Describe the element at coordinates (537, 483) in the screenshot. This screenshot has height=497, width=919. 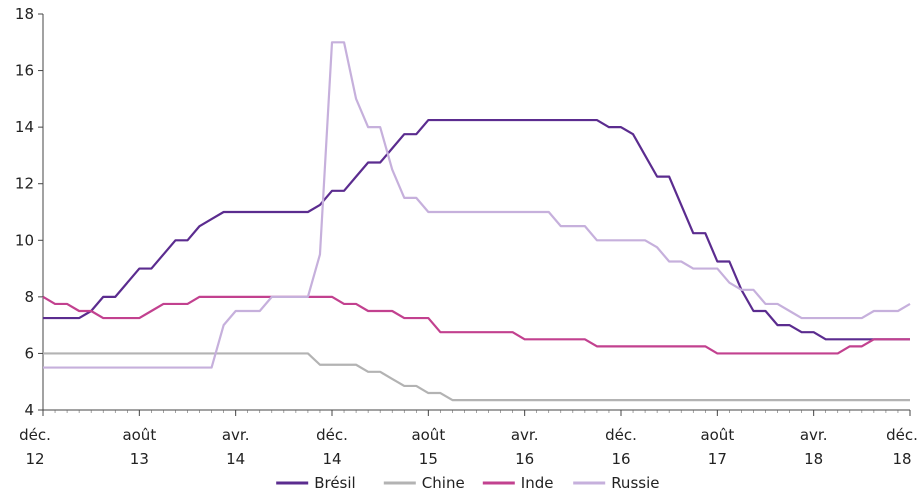
I see `legend-label: Inde` at that location.